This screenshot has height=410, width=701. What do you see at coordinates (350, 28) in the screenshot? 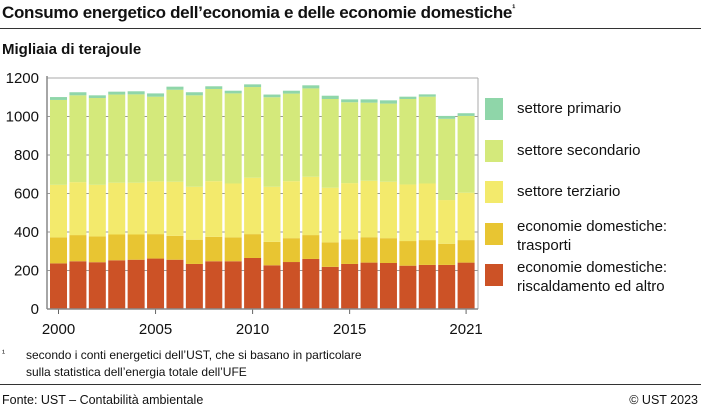
I see `title-rule` at bounding box center [350, 28].